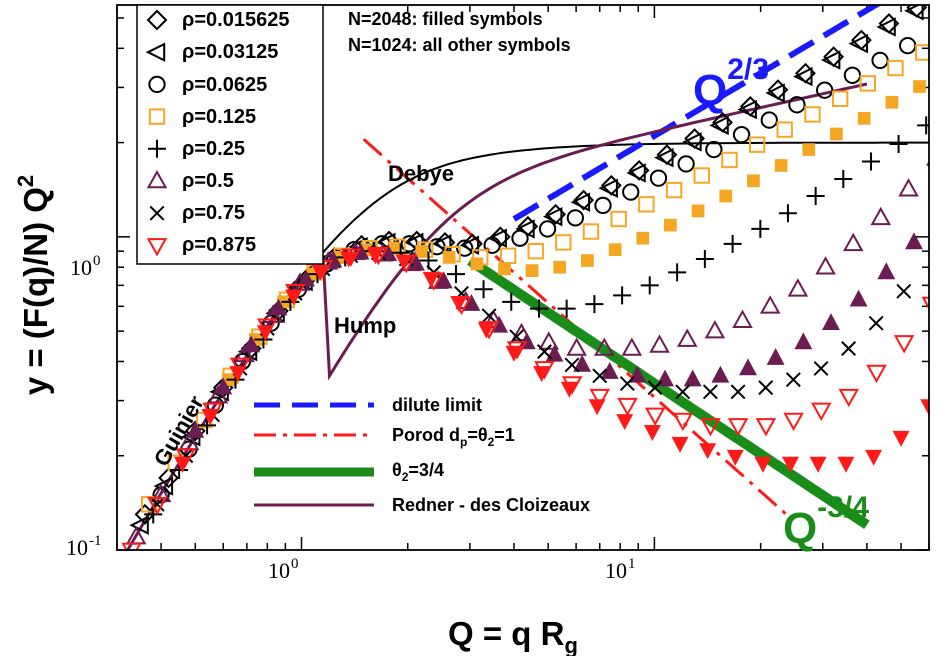 Image resolution: width=947 pixels, height=656 pixels. Describe the element at coordinates (155, 52) in the screenshot. I see `legend-symbol-s1` at that location.